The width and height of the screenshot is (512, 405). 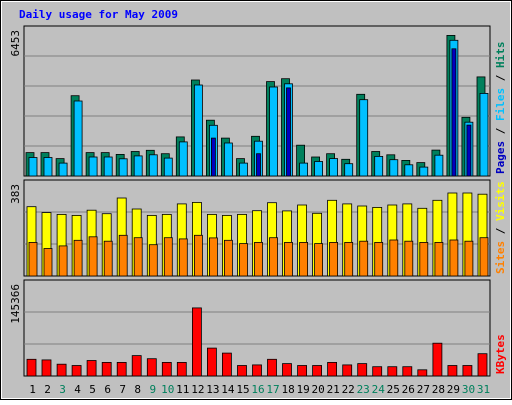 I want to click on x-tick-label: 7, so click(x=122, y=389).